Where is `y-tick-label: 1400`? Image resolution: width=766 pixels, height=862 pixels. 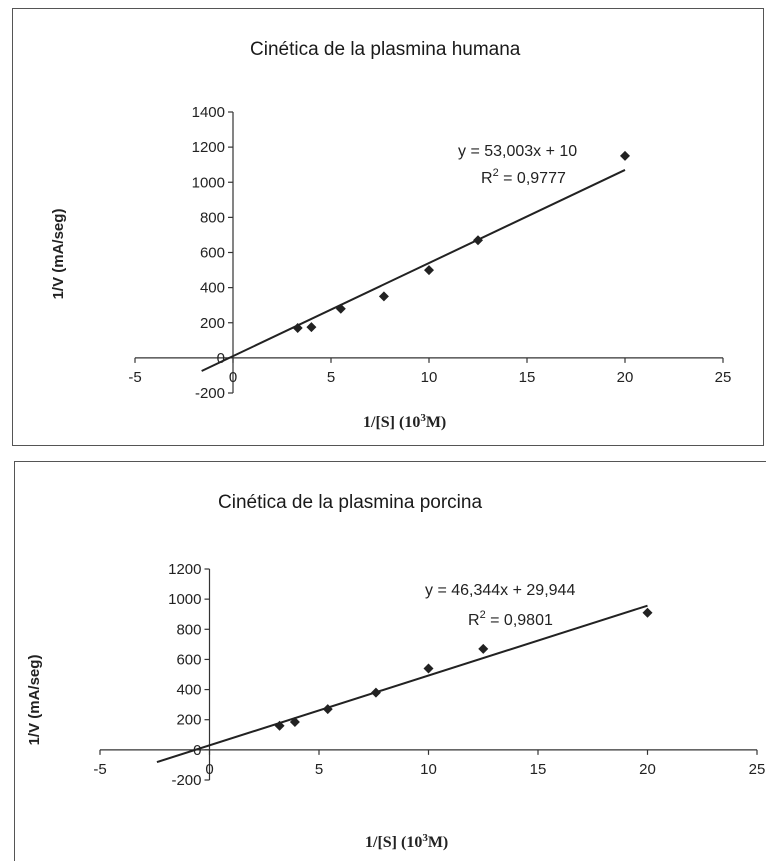 y-tick-label: 1400 is located at coordinates (208, 112).